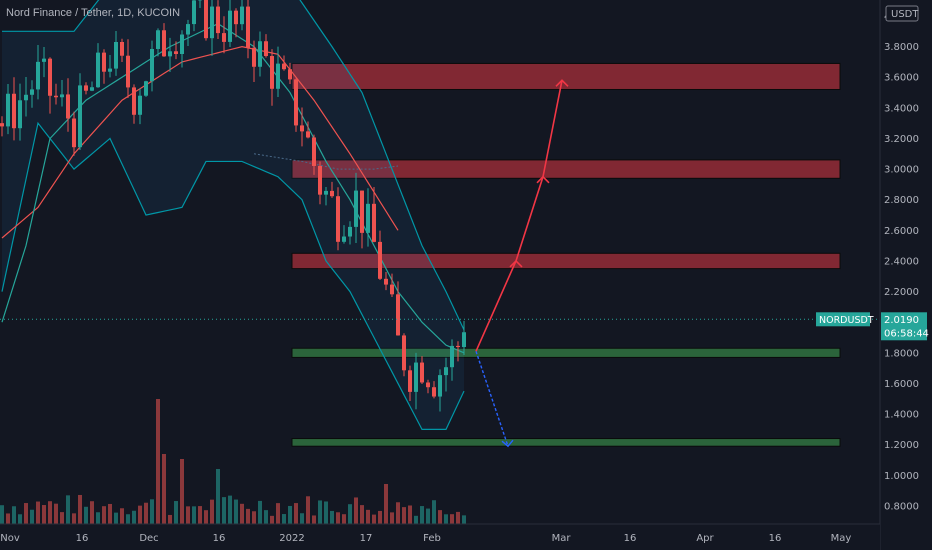 This screenshot has height=550, width=932. Describe the element at coordinates (905, 14) in the screenshot. I see `currency-label: USDT` at that location.